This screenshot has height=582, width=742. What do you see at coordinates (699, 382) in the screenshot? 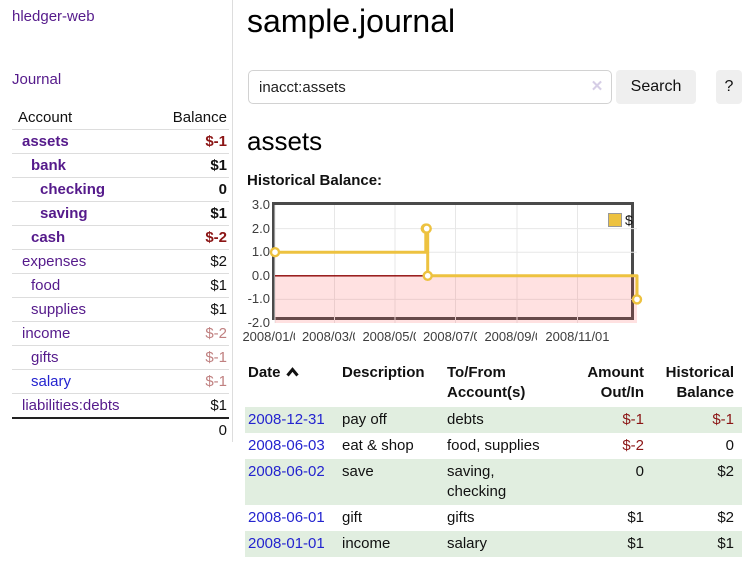
I see `balance-column-header: Historical Balance` at bounding box center [699, 382].